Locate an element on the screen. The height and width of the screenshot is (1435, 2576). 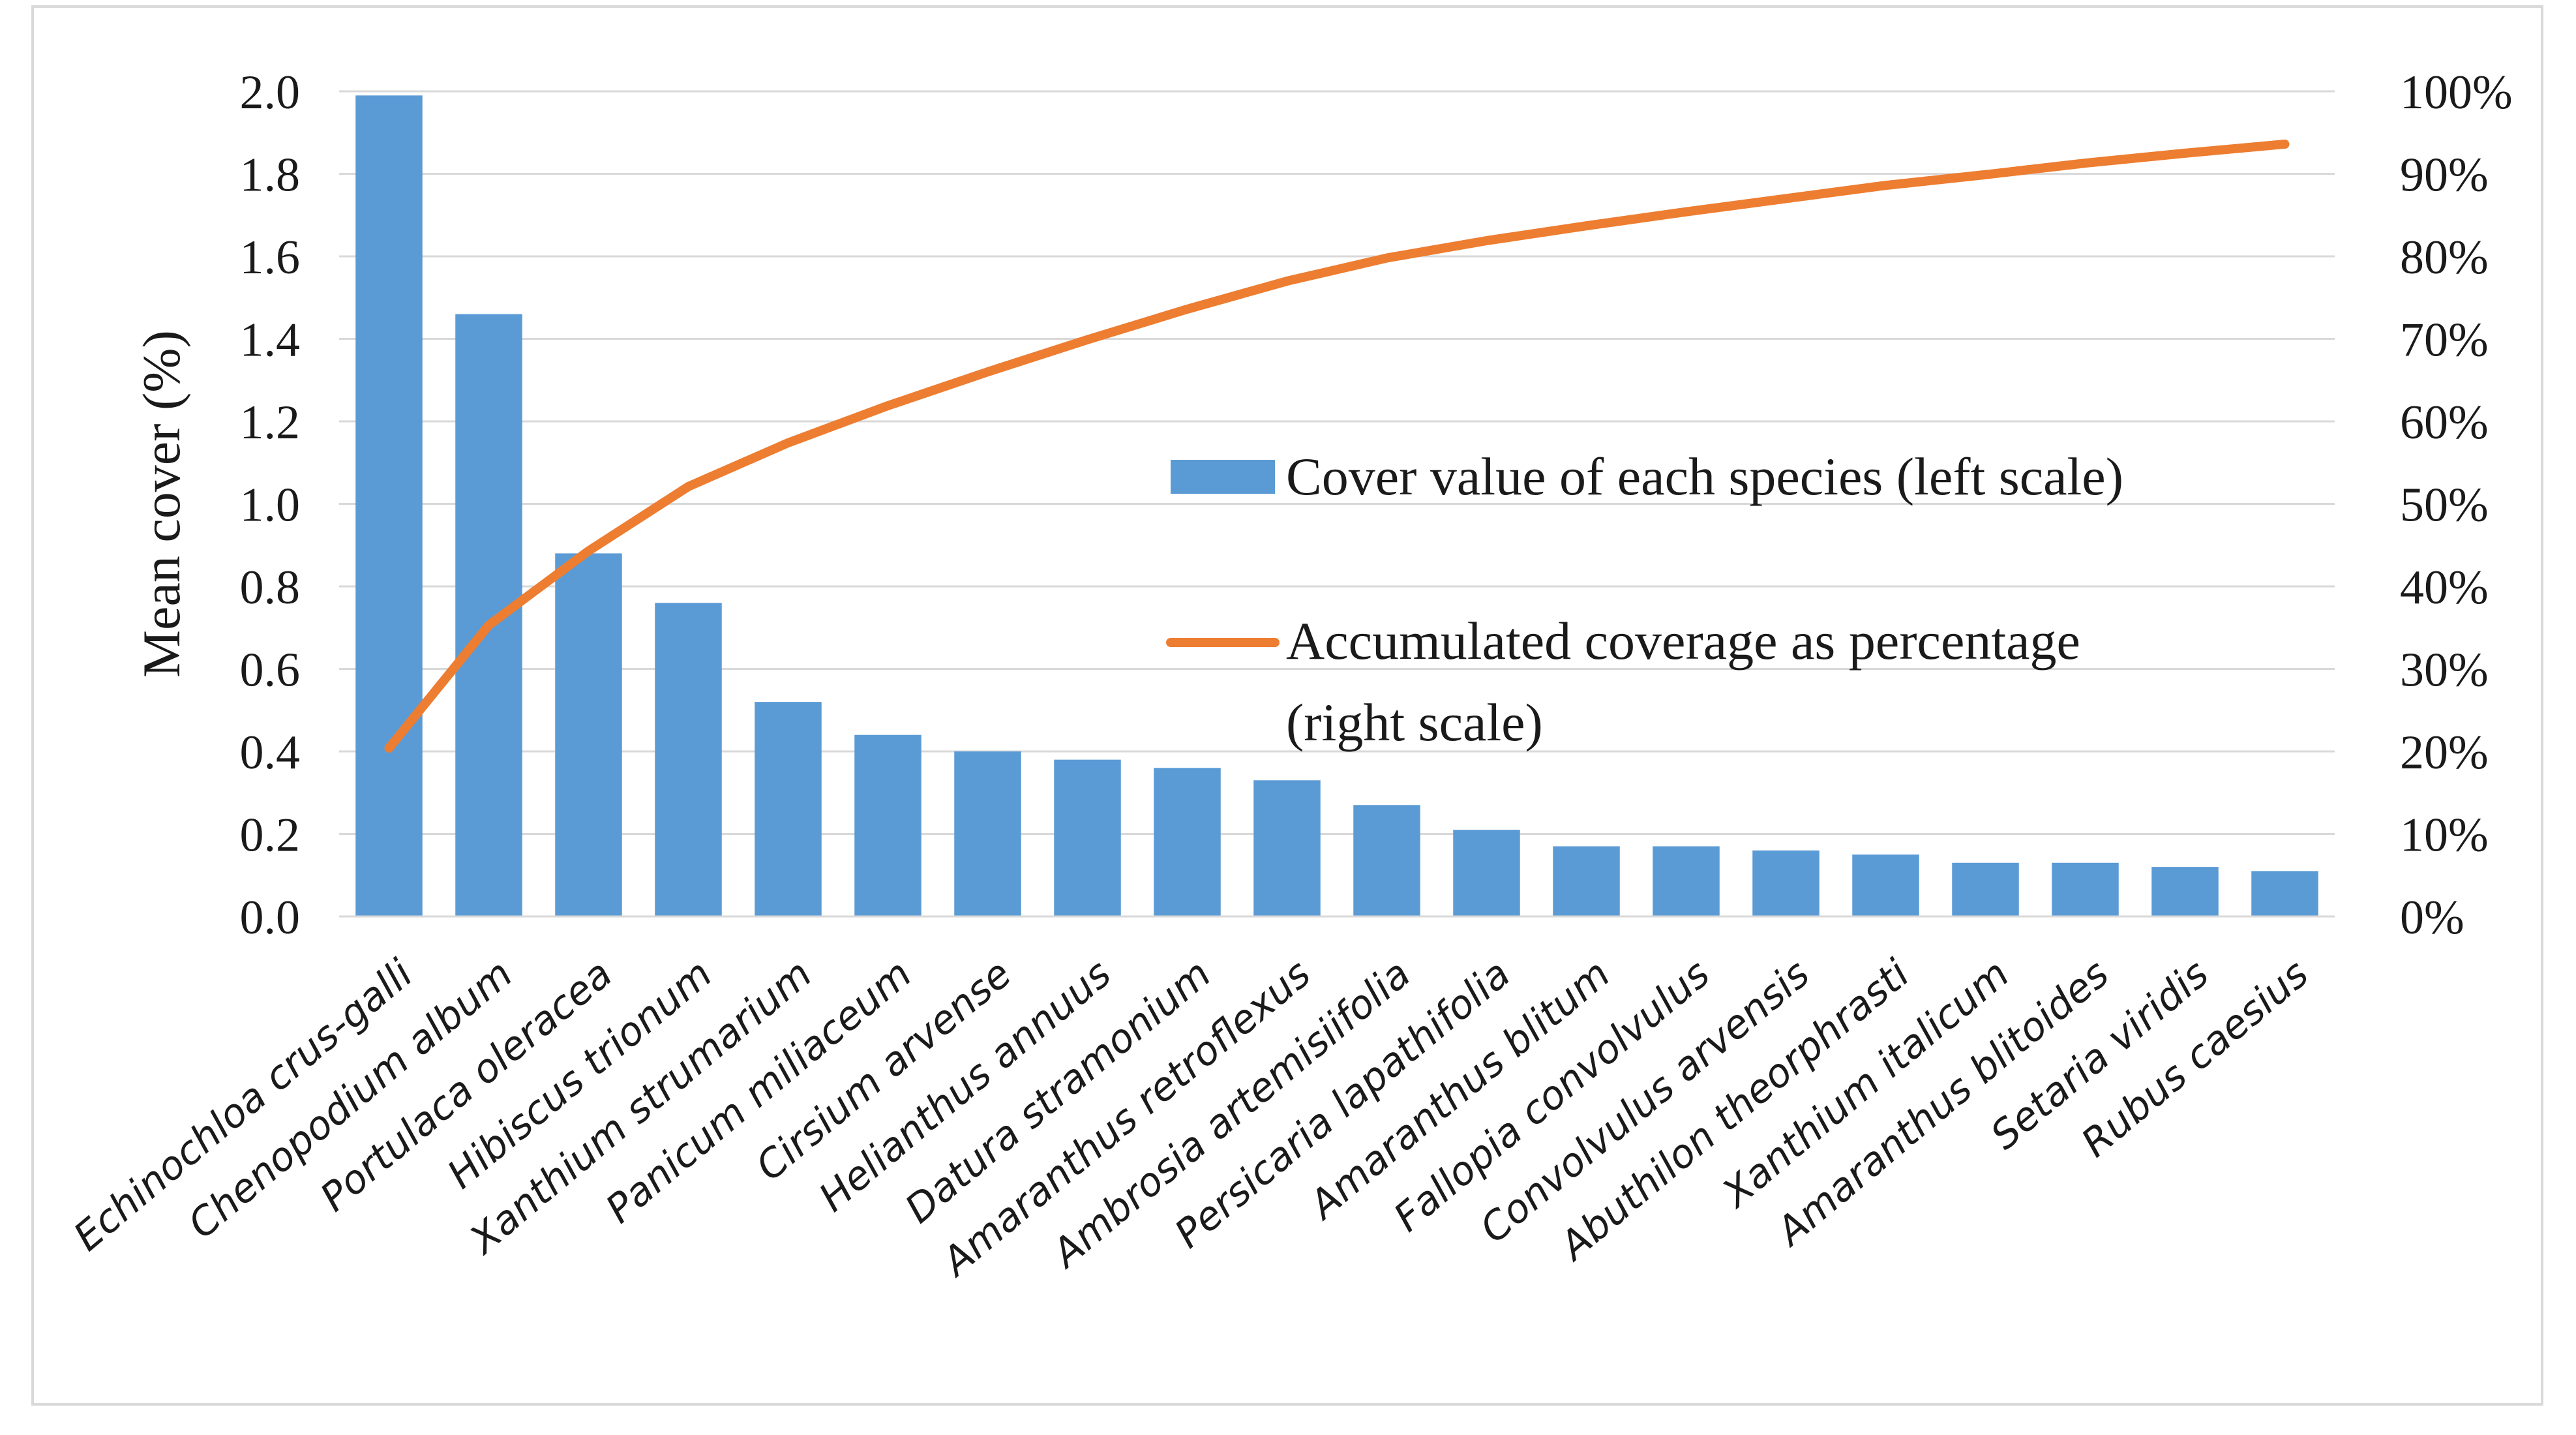
y-tick-label: 0.8 is located at coordinates (270, 587).